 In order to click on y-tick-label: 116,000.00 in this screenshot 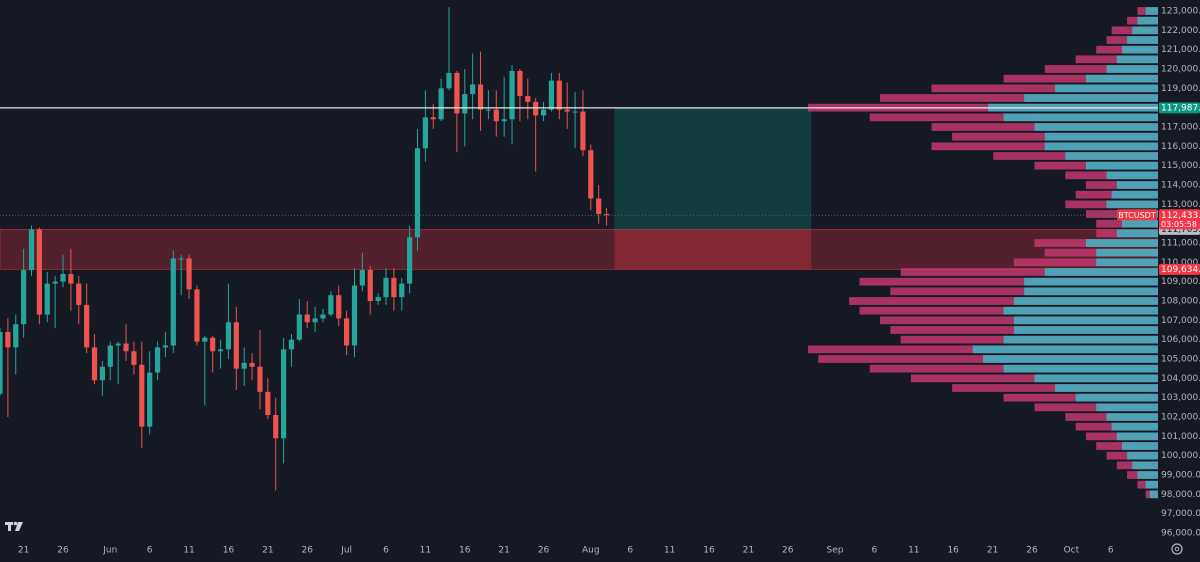, I will do `click(1180, 147)`.